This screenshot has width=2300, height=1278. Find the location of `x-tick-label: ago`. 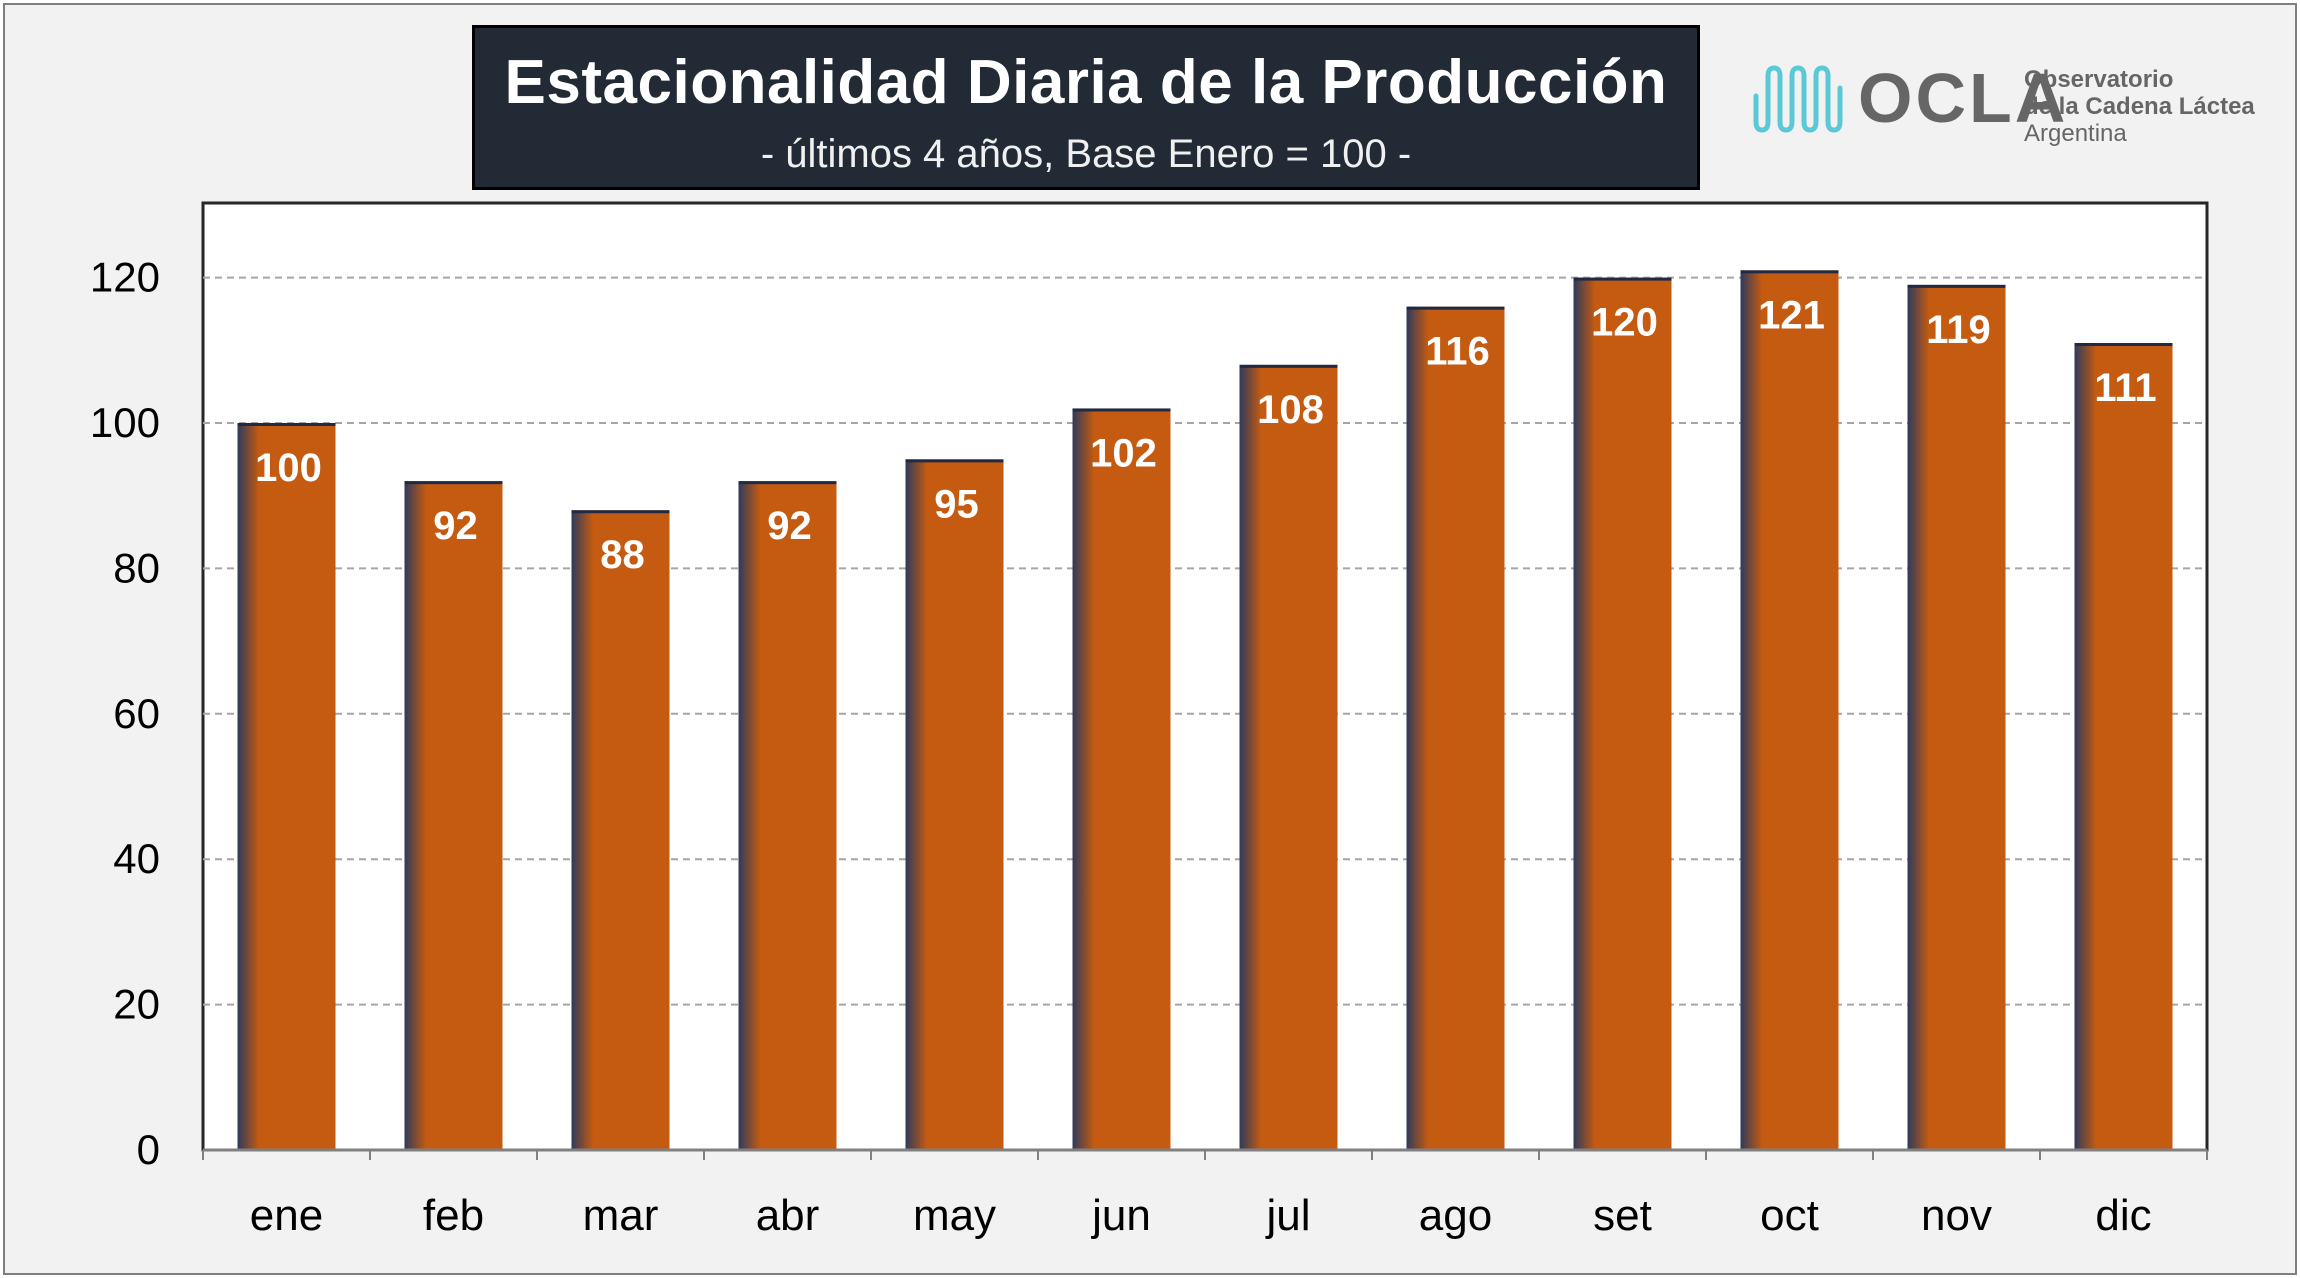

x-tick-label: ago is located at coordinates (1455, 1215).